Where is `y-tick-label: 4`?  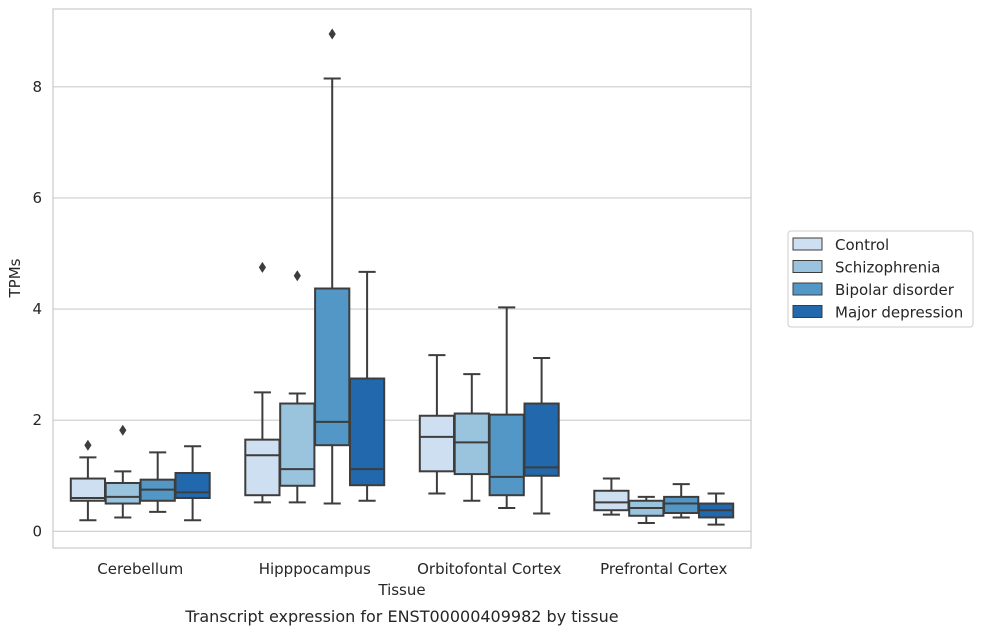 y-tick-label: 4 is located at coordinates (37, 309).